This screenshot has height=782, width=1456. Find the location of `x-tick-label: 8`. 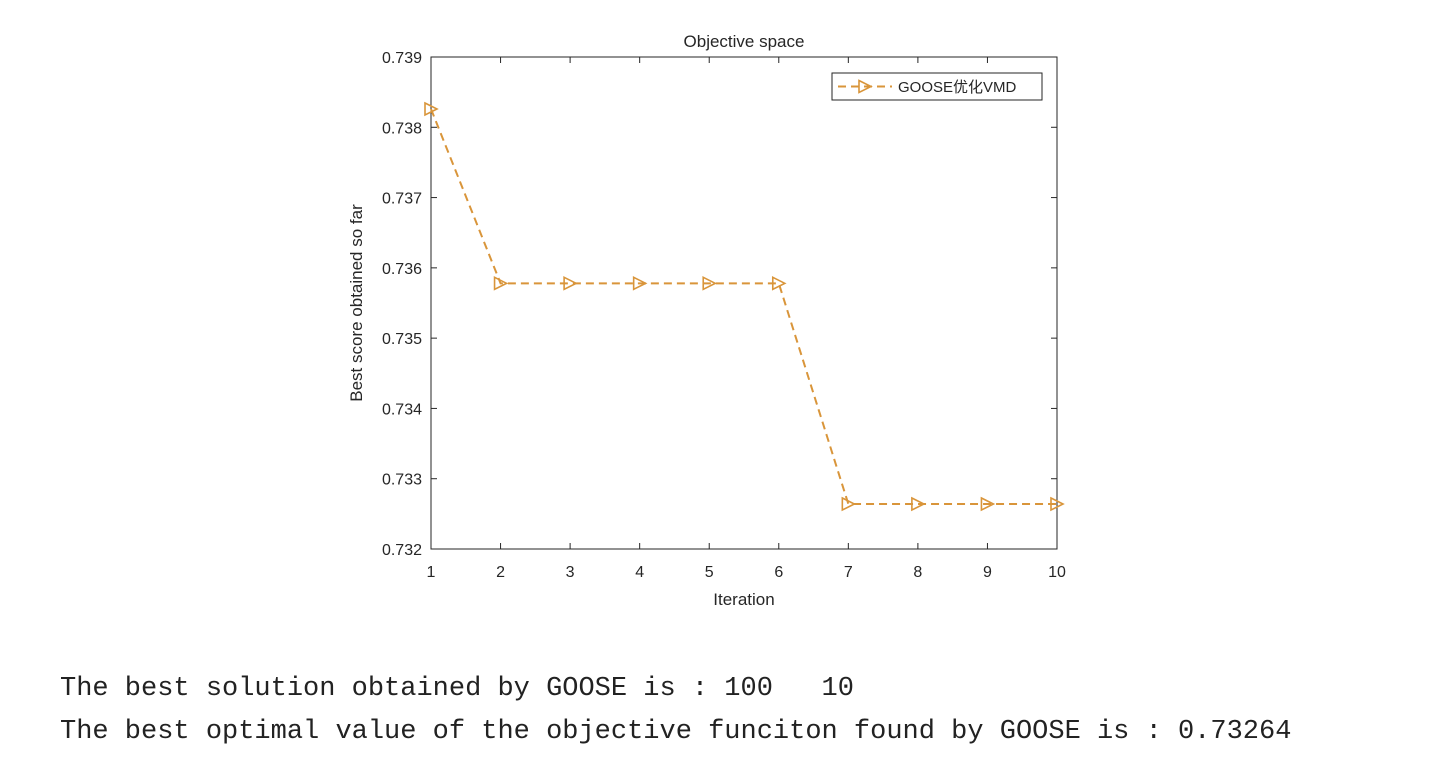

x-tick-label: 8 is located at coordinates (917, 572).